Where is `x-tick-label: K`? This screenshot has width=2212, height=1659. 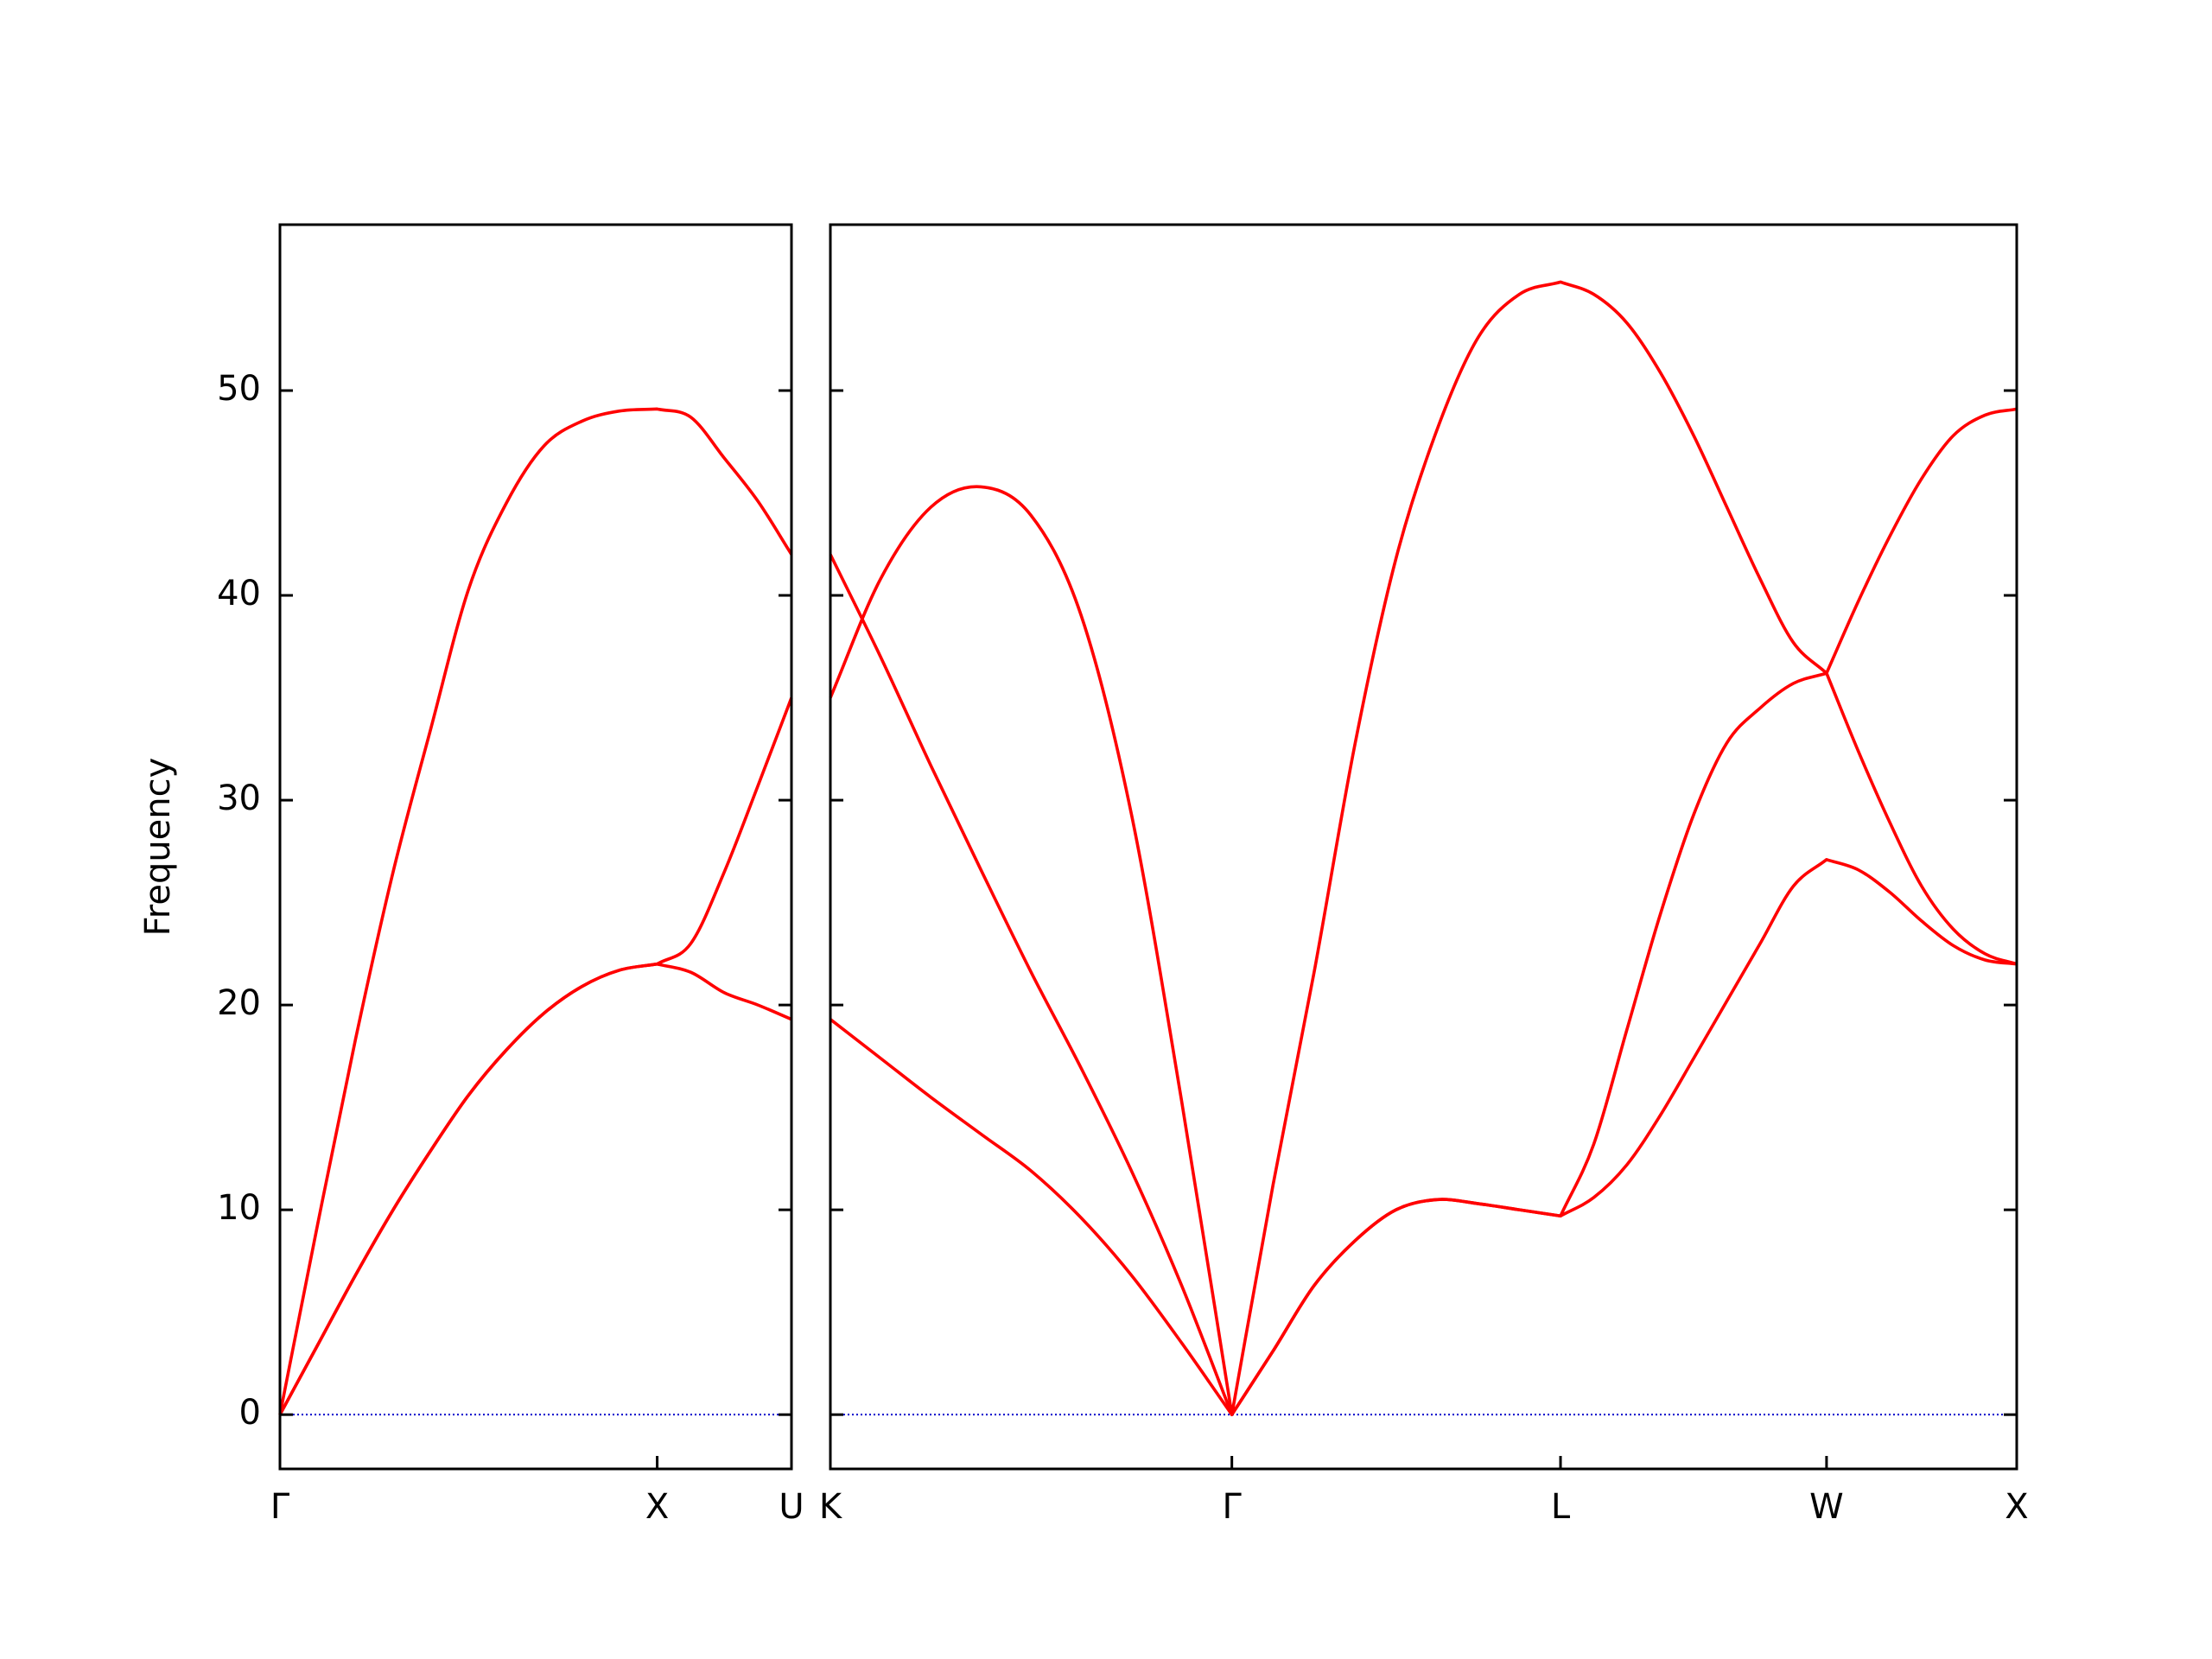 x-tick-label: K is located at coordinates (831, 1507).